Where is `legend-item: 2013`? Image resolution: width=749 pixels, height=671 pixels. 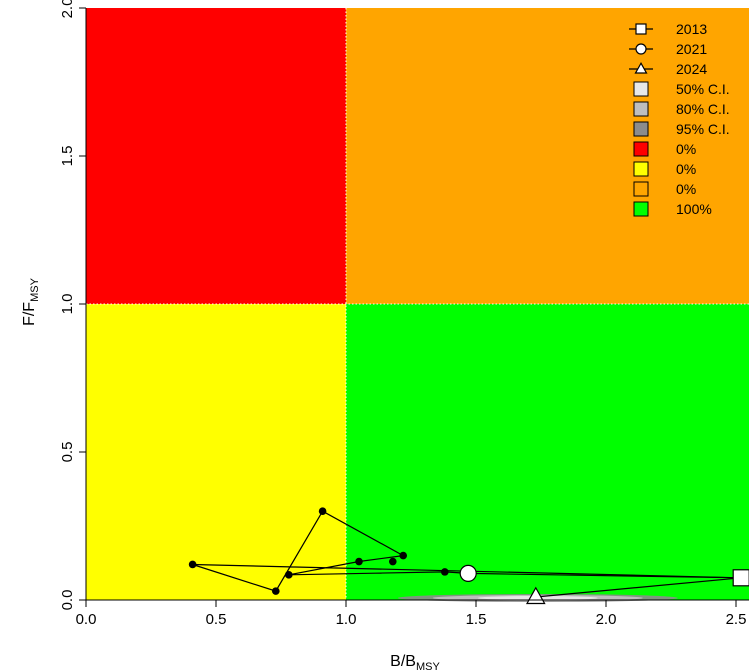
legend-item: 2013 is located at coordinates (668, 29).